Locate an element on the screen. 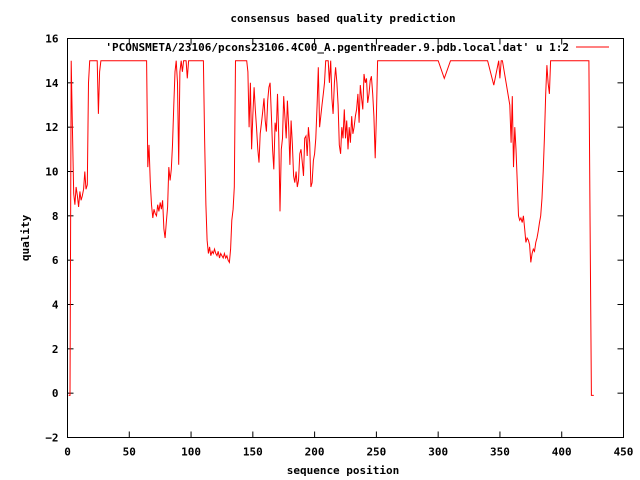 The image size is (640, 480). y-tick-label: −2 is located at coordinates (51, 438).